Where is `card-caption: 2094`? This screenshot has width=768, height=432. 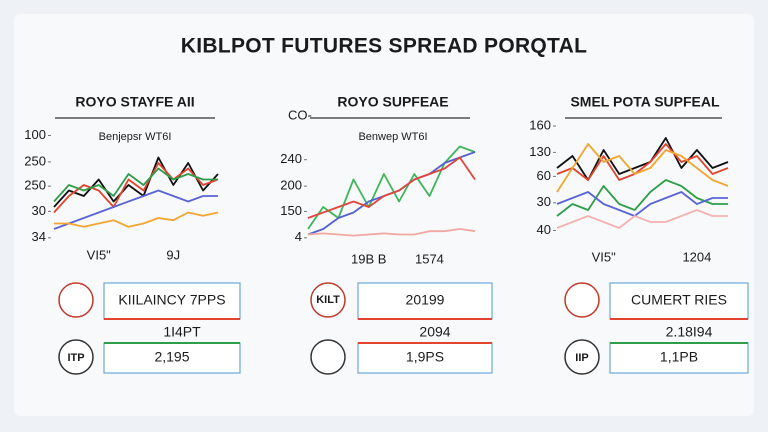
card-caption: 2094 is located at coordinates (434, 332).